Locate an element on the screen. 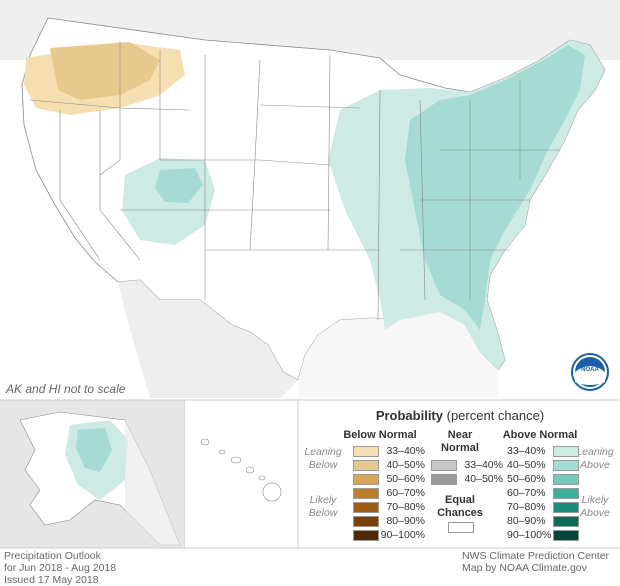  above-normal-label: 33–40% is located at coordinates (526, 451).